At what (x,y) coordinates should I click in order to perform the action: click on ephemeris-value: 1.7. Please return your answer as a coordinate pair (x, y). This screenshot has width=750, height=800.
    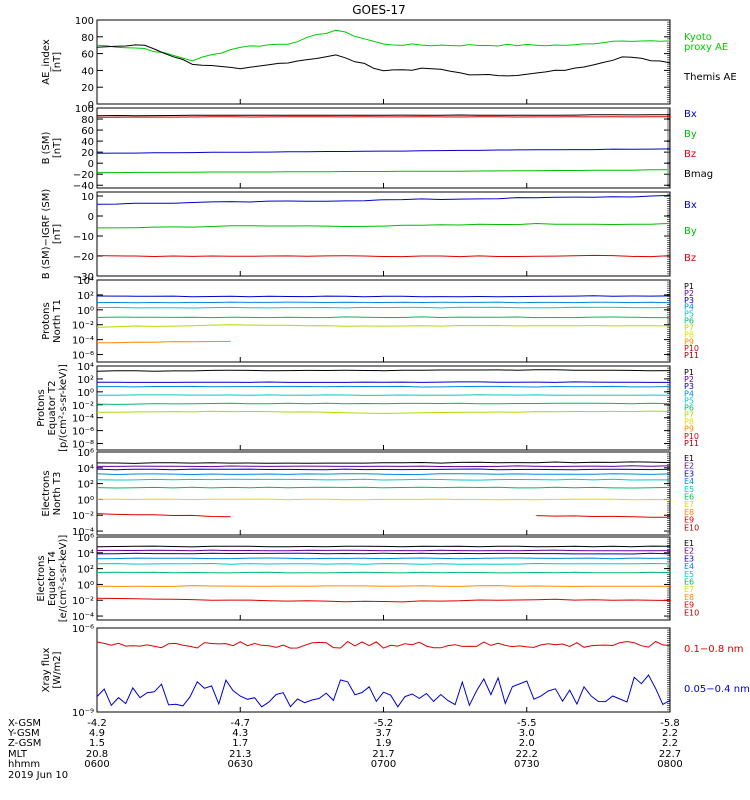
    Looking at the image, I should click on (240, 743).